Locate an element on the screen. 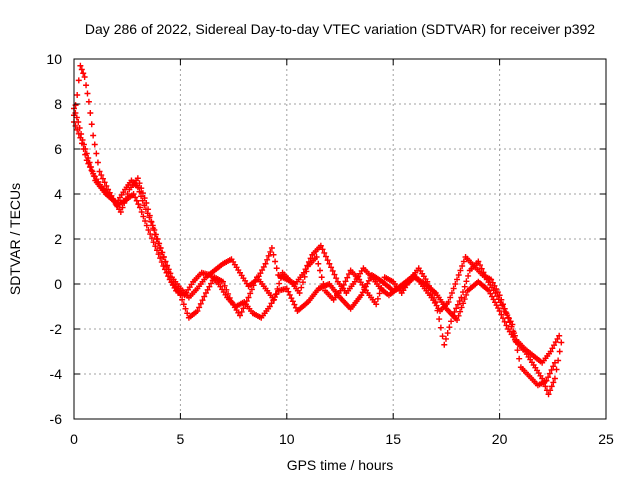 The height and width of the screenshot is (480, 640). x-tick-label: 20 is located at coordinates (500, 439).